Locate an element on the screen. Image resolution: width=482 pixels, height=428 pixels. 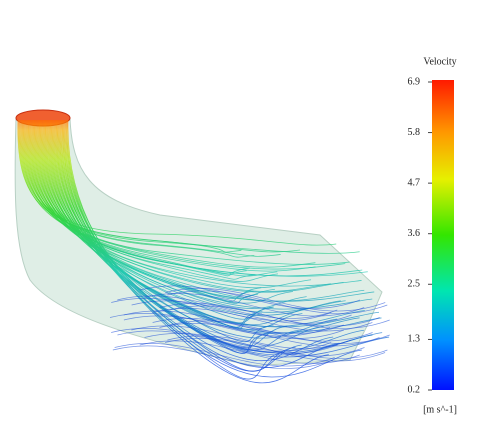
legend-tick-label: 0.2 is located at coordinates (414, 389).